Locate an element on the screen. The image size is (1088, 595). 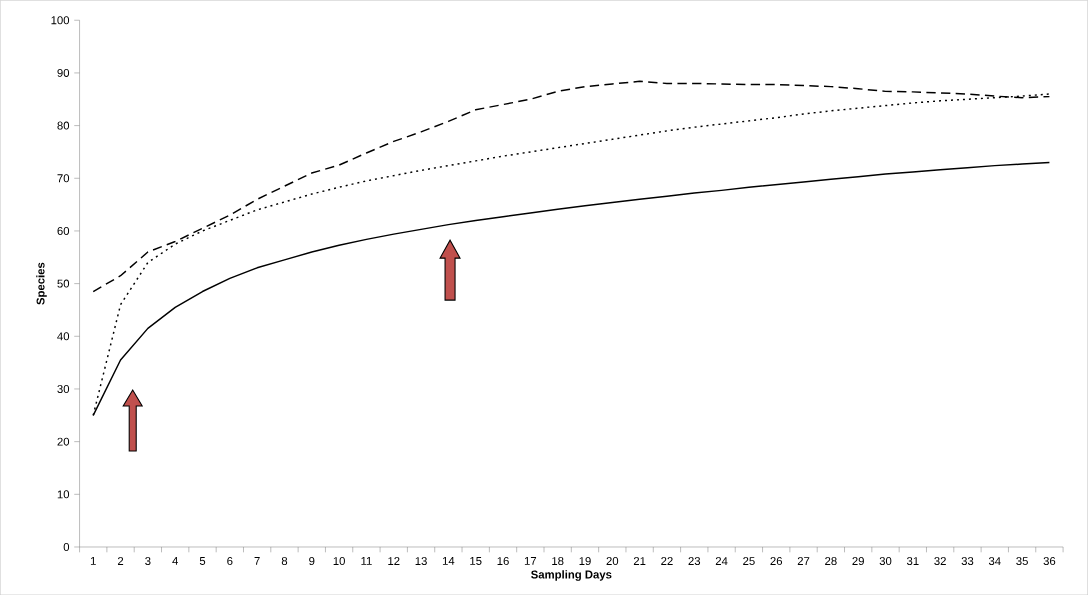
y-tick-label: 70 is located at coordinates (63, 178).